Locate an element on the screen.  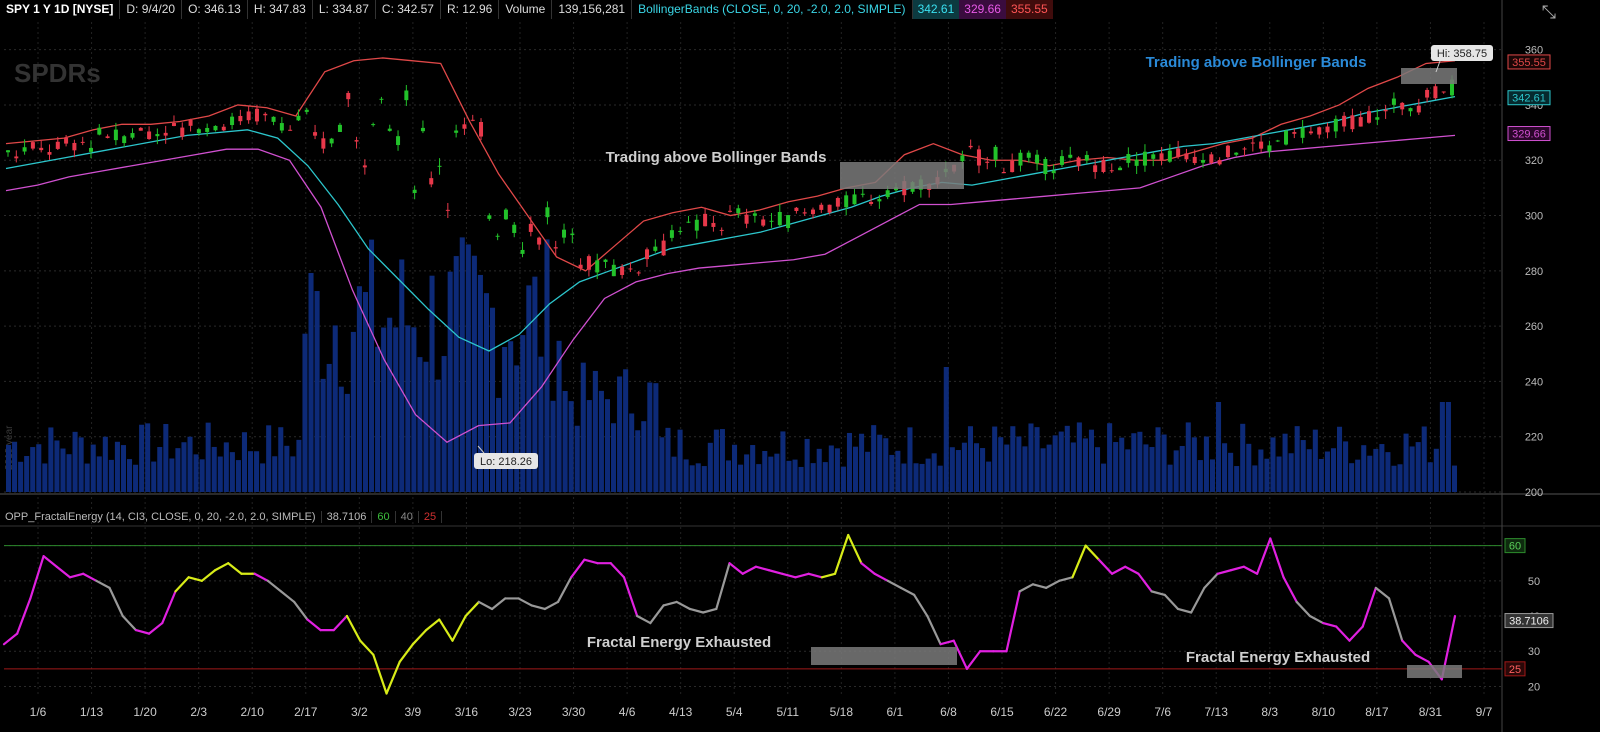
price-label-lower: 329.66 is located at coordinates (1529, 135).